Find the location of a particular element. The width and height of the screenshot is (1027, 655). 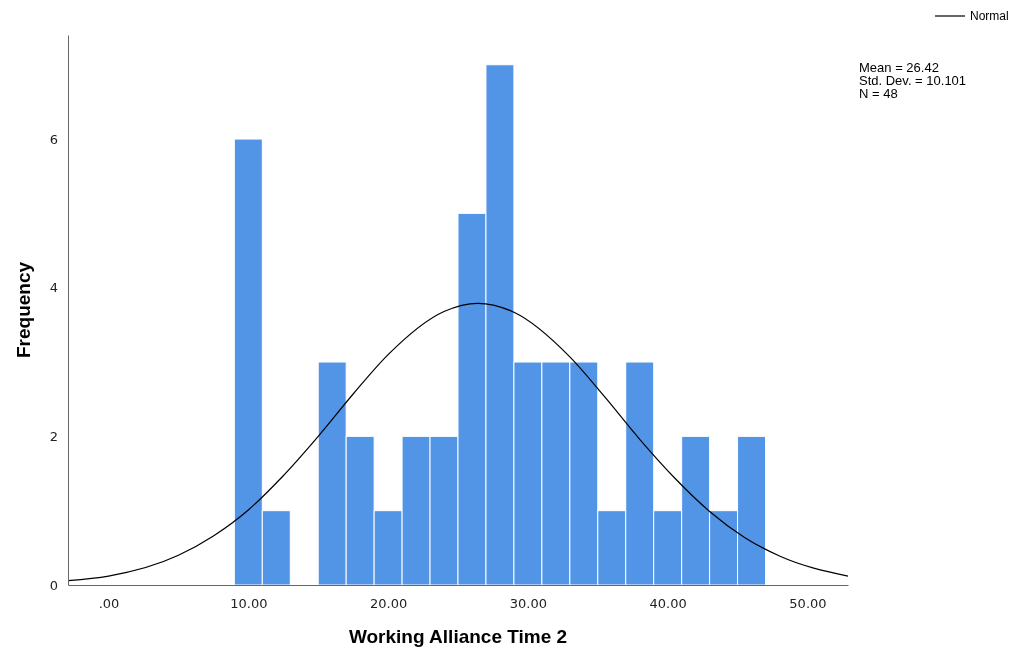

text: Std. Dev. = 10.101 is located at coordinates (913, 80).